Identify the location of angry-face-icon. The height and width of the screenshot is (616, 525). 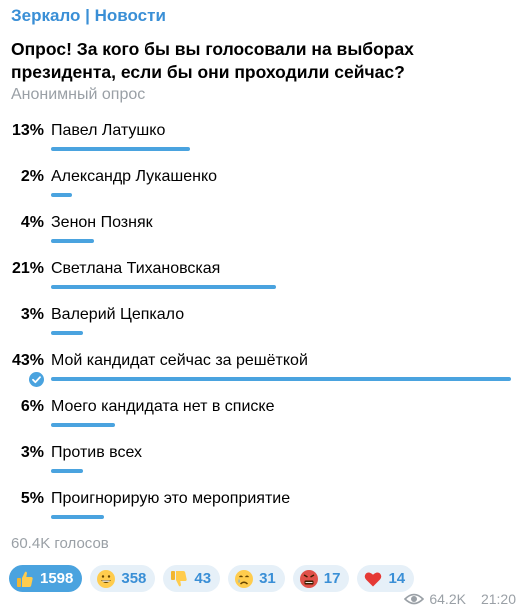
(308, 578).